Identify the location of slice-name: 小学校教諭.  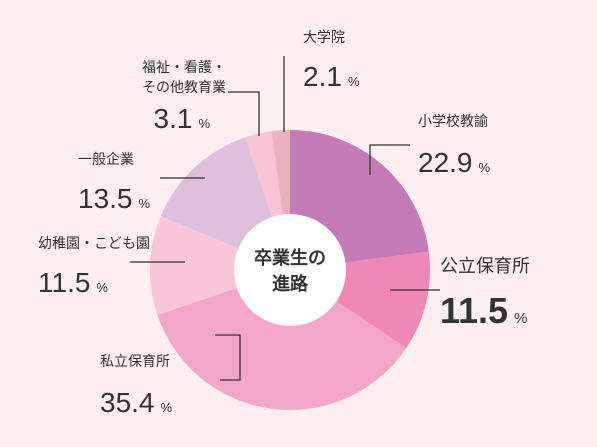
(453, 121).